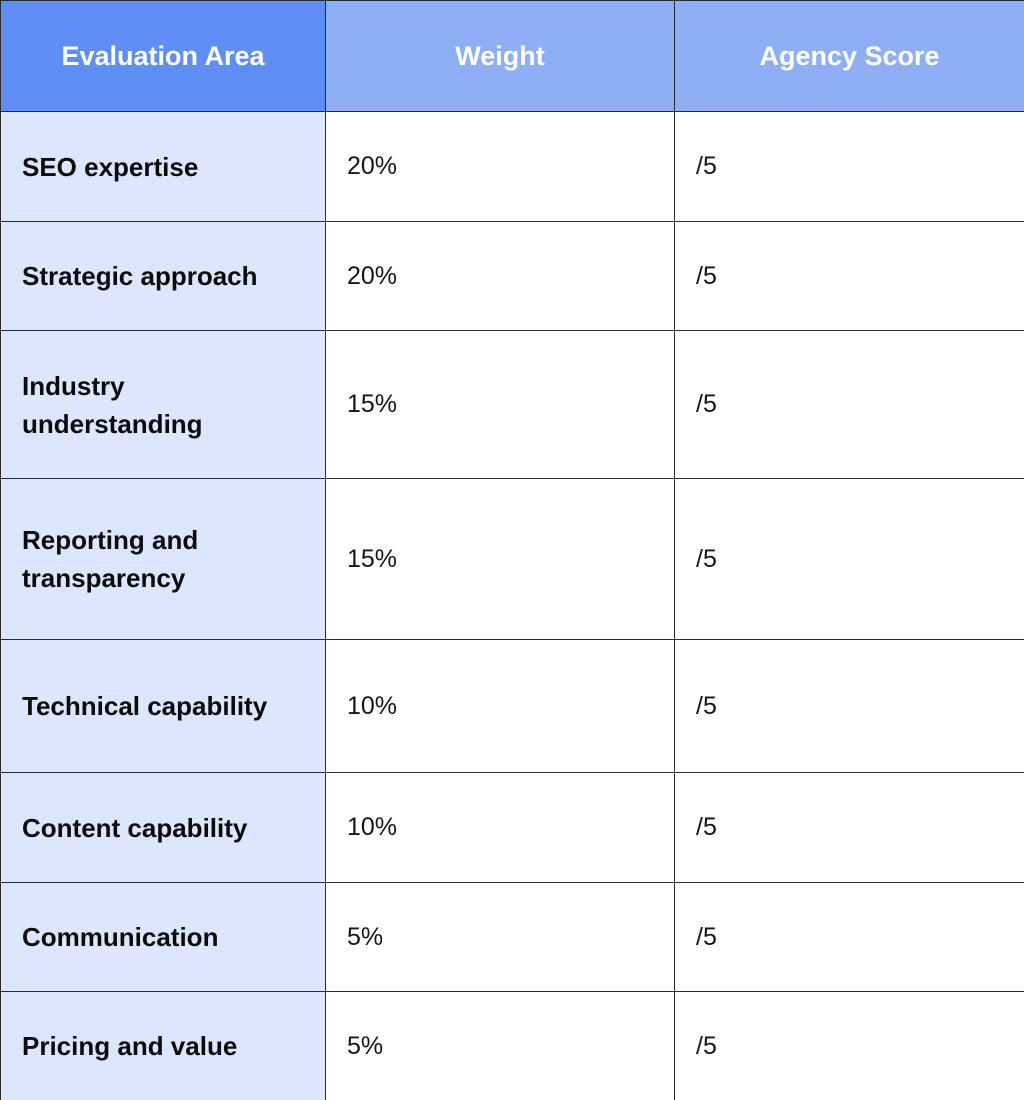 The height and width of the screenshot is (1100, 1024). What do you see at coordinates (163, 276) in the screenshot?
I see `row-area-label: Strategic approach` at bounding box center [163, 276].